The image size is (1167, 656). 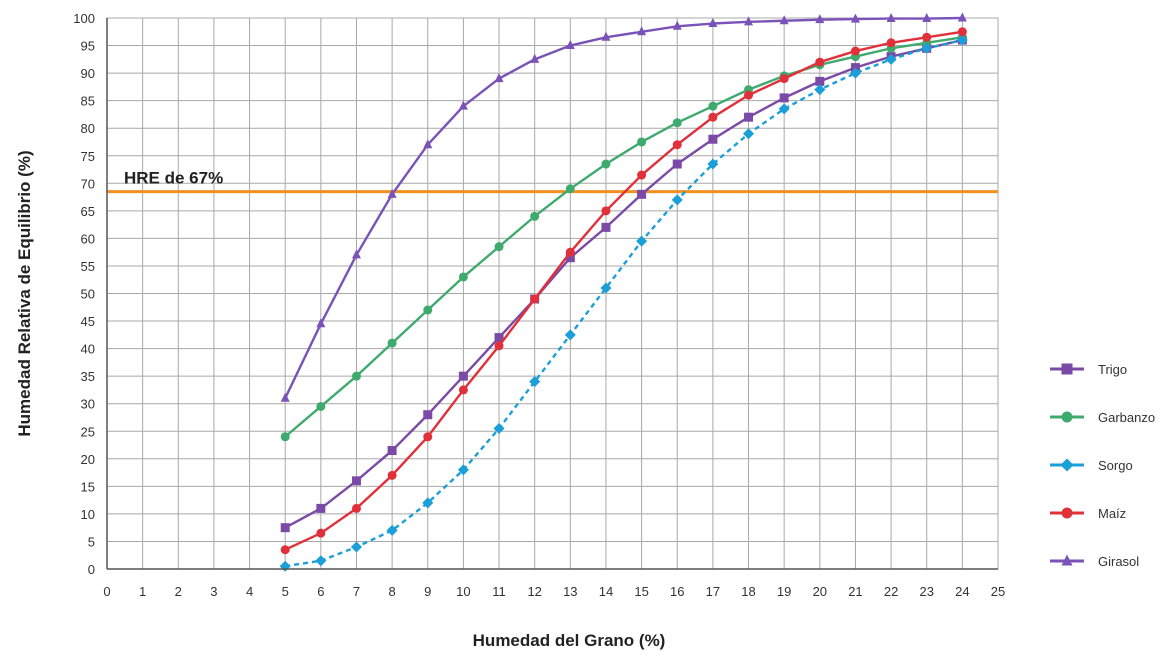 I want to click on y-tick-label: 35, so click(x=88, y=376).